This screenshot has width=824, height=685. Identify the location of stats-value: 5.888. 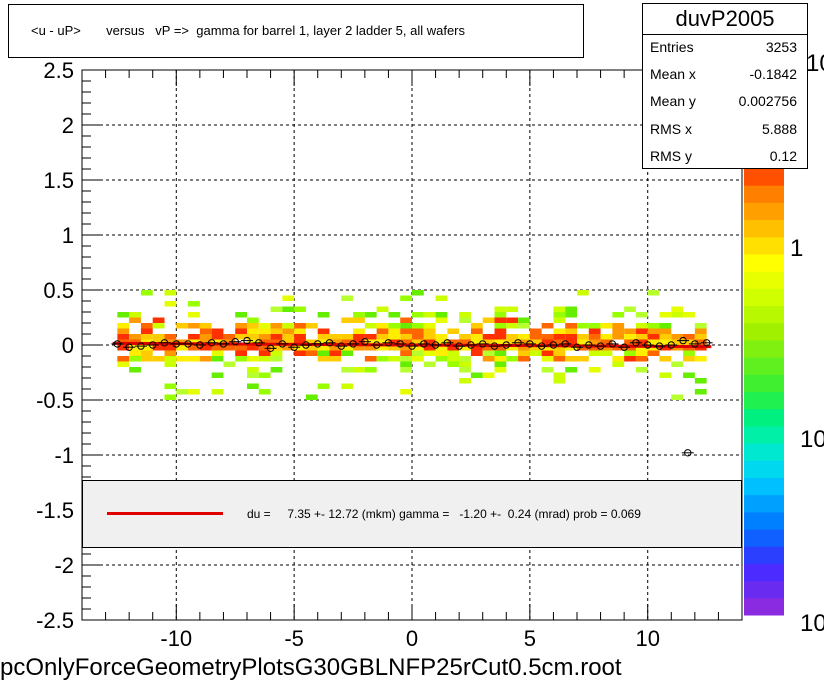
(779, 129).